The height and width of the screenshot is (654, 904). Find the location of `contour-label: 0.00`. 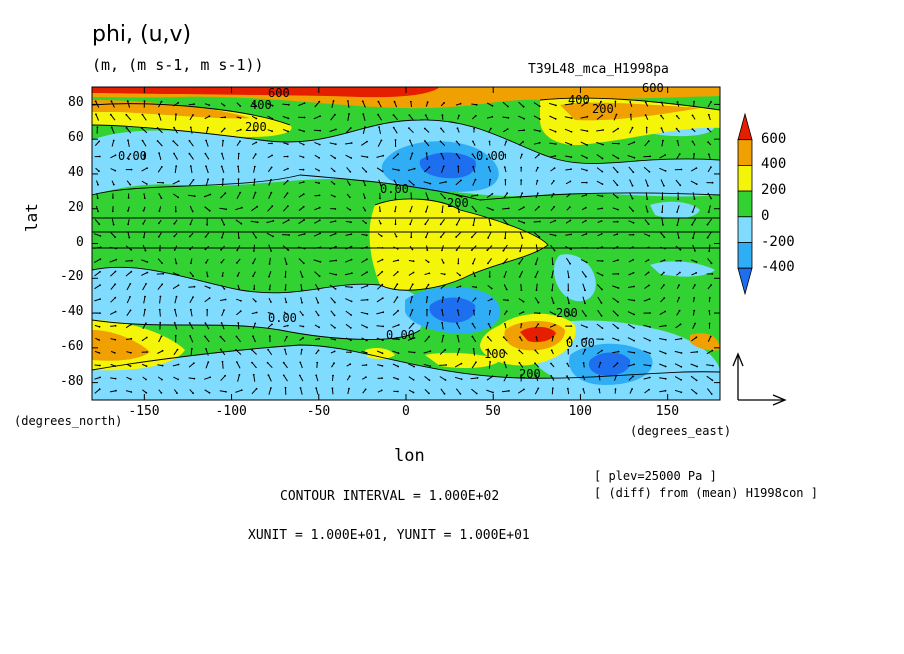

contour-label: 0.00 is located at coordinates (394, 189).